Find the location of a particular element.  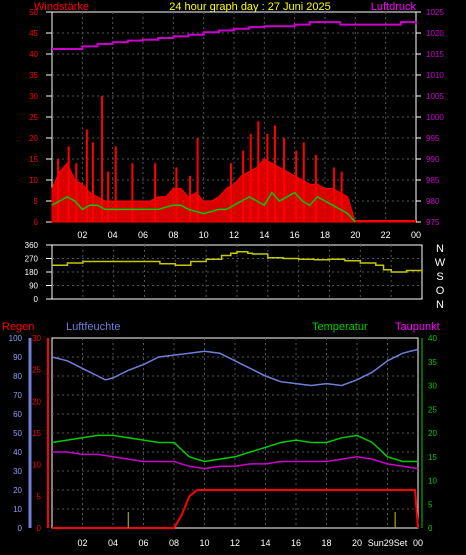

pressure-y-tick: 1000 is located at coordinates (435, 117).